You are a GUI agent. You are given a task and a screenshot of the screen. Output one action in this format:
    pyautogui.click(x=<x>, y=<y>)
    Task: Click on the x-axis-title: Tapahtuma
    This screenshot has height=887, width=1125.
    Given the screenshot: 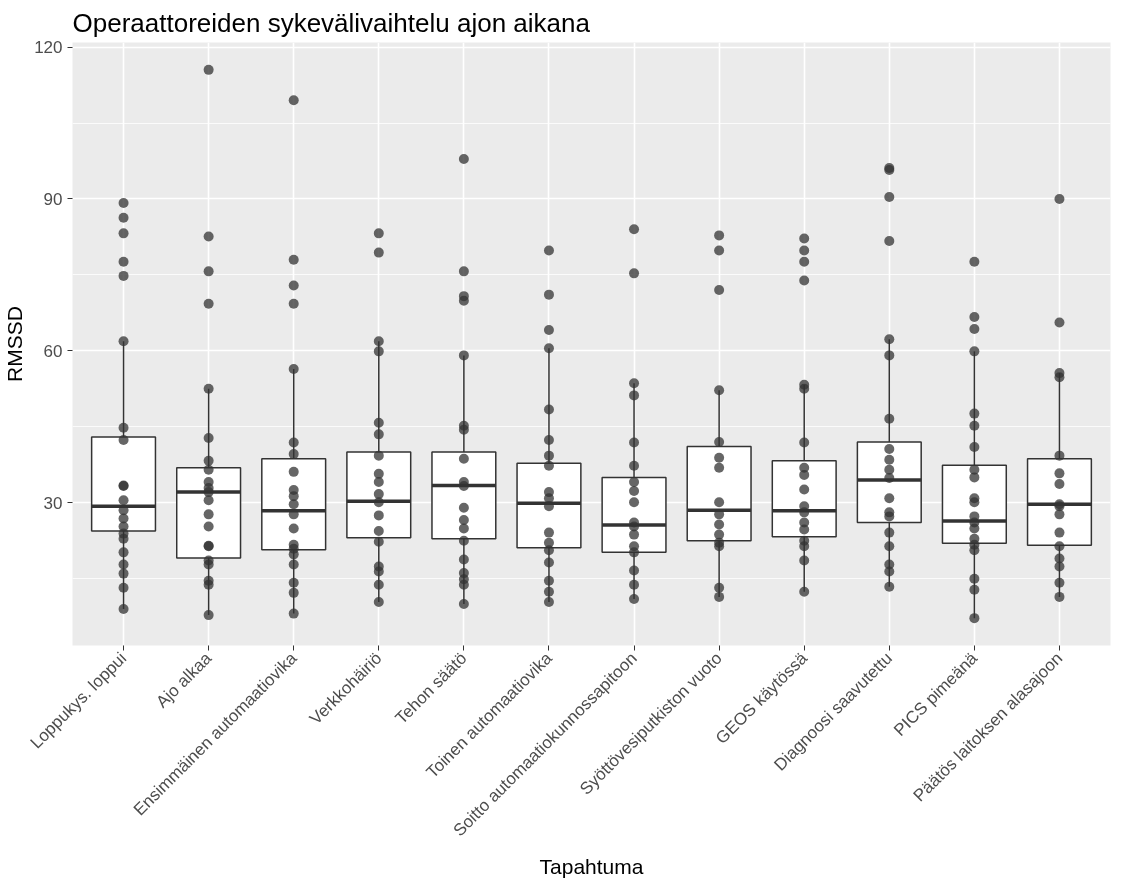 What is the action you would take?
    pyautogui.click(x=591, y=866)
    